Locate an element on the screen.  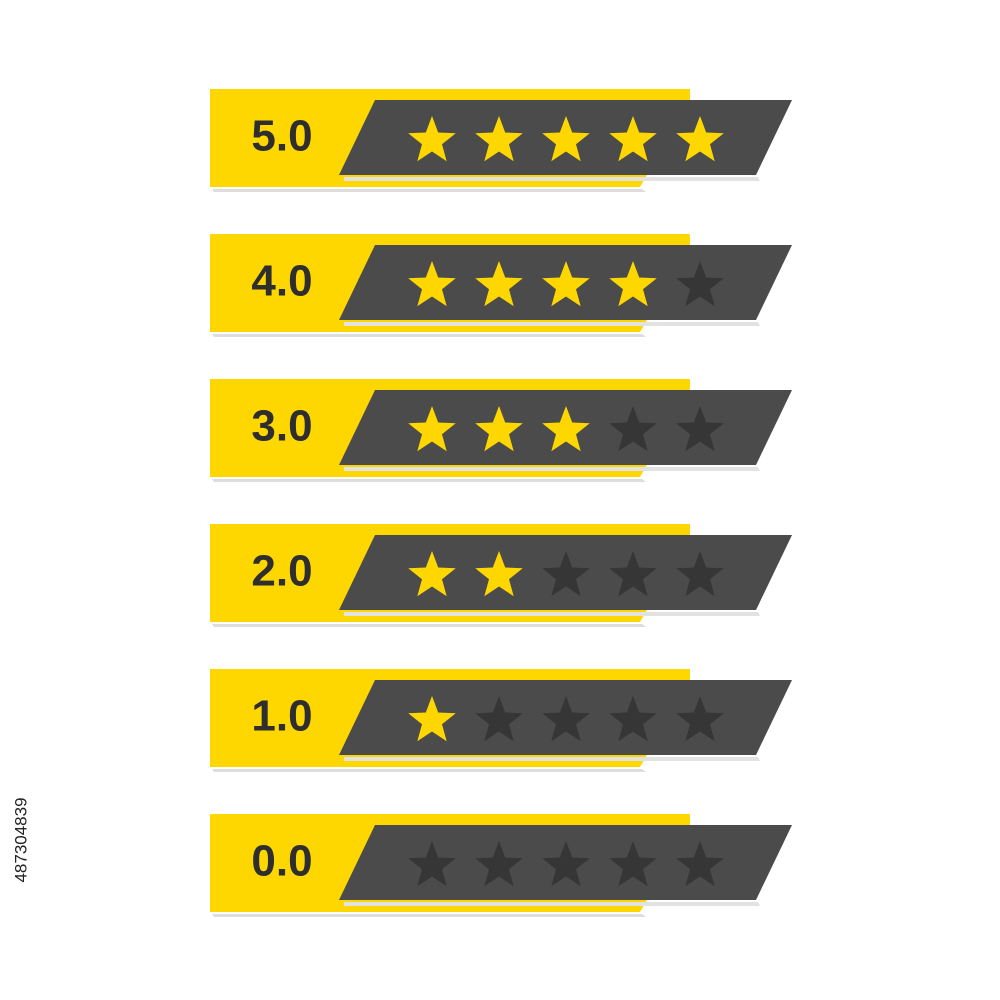
rating-badge: 1.0 is located at coordinates (501, 720).